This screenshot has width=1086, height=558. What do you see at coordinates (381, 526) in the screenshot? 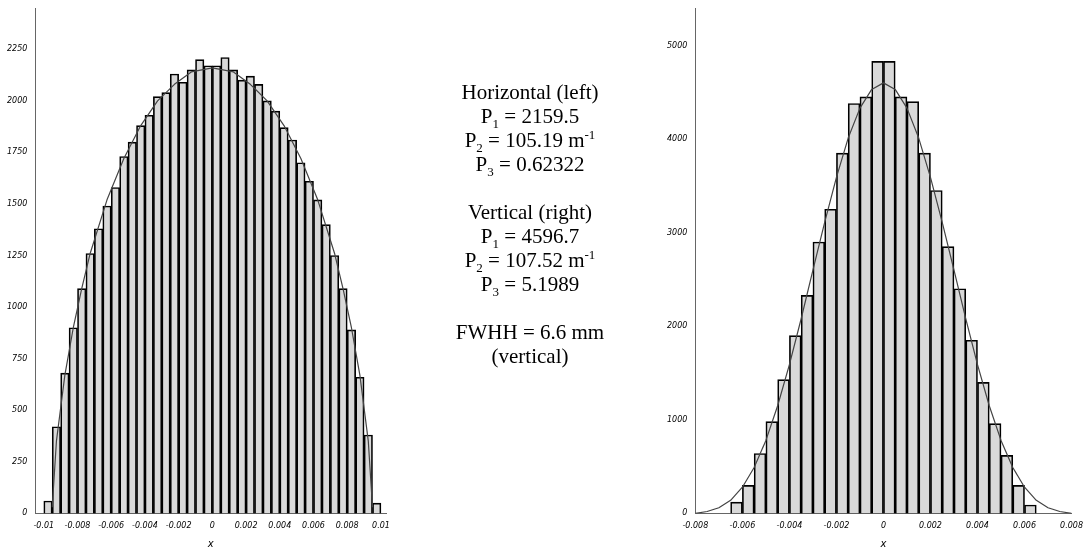
I see `x-tick-label: 0.01` at bounding box center [381, 526].